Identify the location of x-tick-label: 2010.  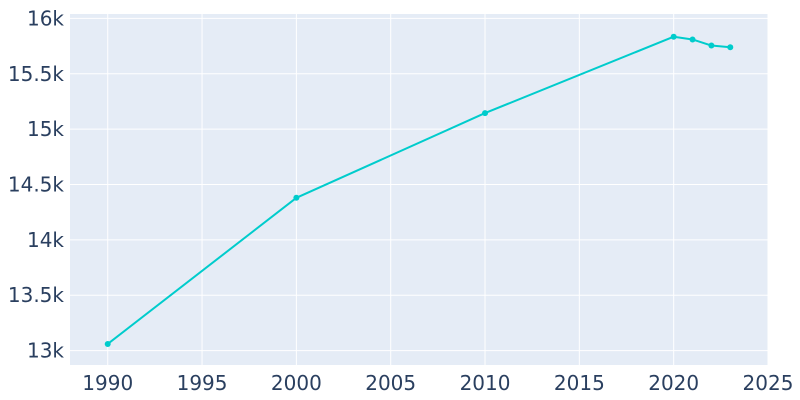
(485, 383).